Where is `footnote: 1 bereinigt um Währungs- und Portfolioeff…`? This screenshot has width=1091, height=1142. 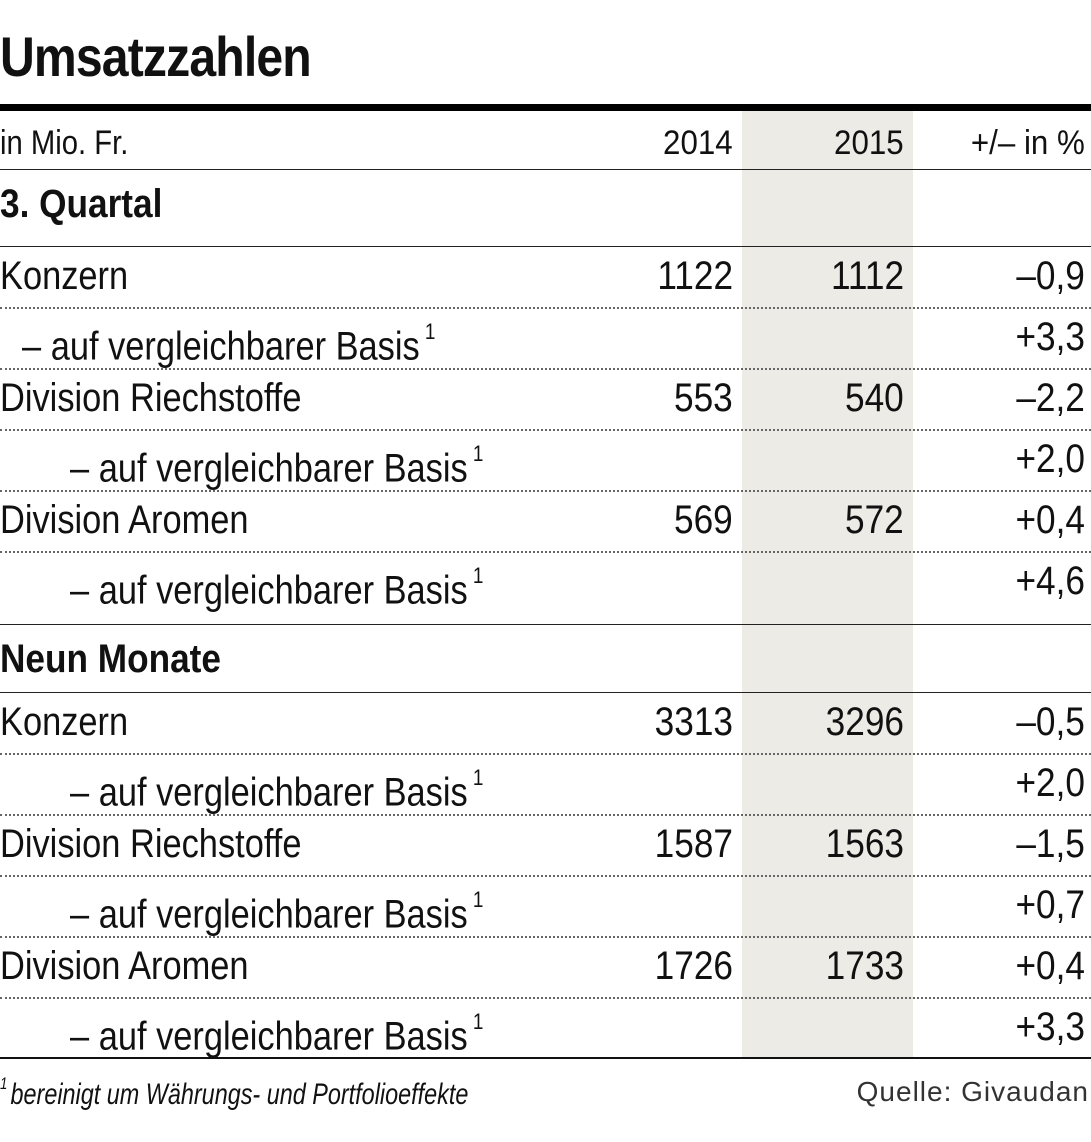
footnote: 1 bereinigt um Währungs- und Portfolioeff… is located at coordinates (234, 1091).